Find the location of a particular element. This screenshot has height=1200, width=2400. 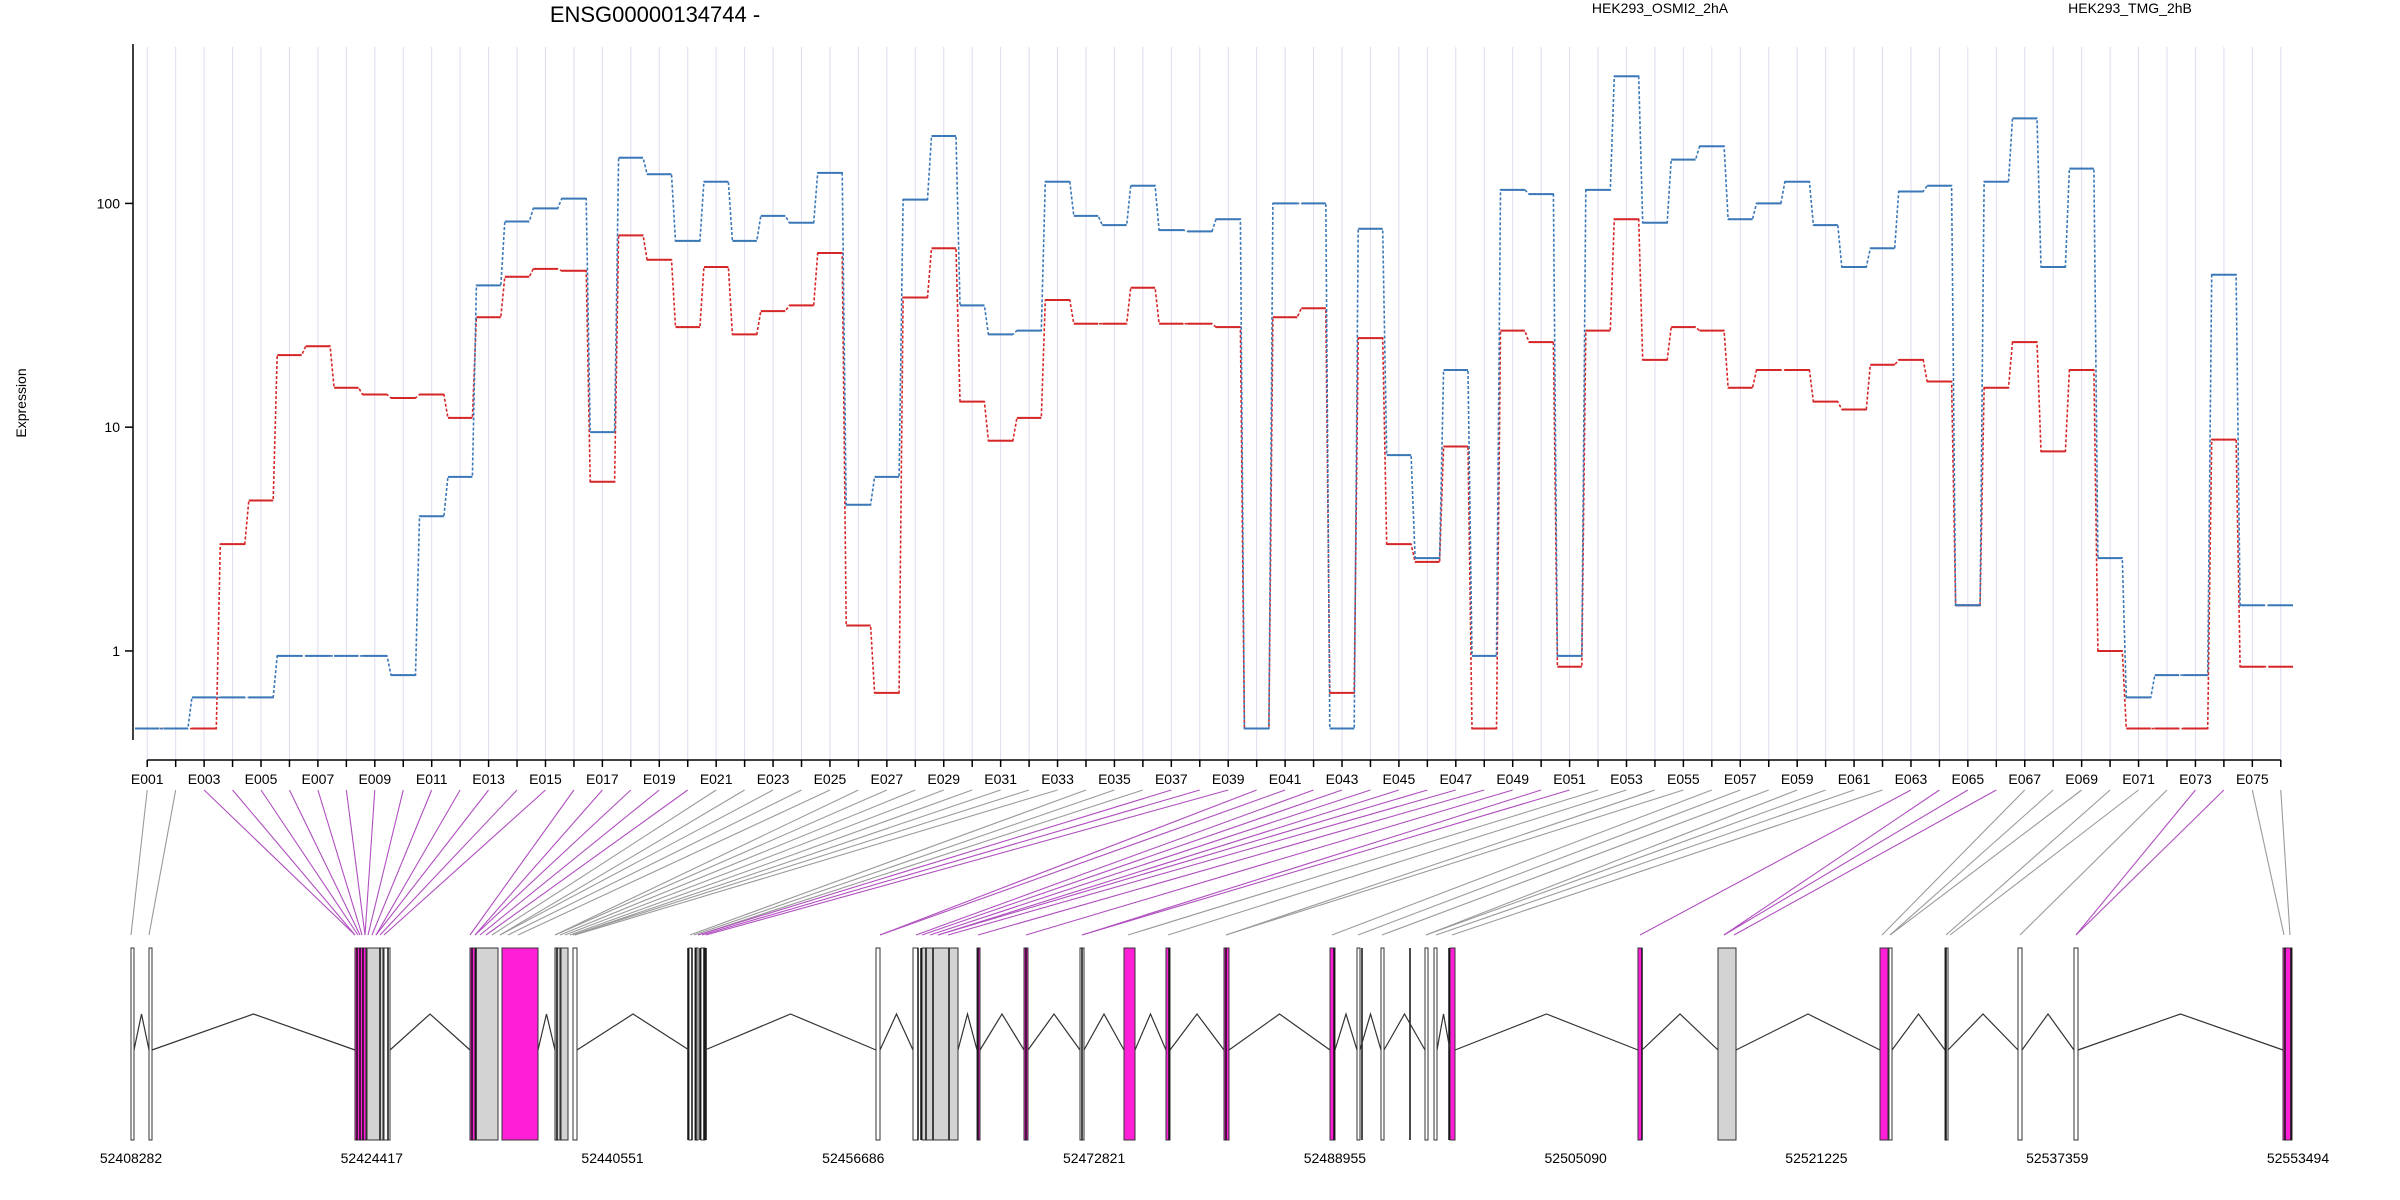

x-tick-label: E071 is located at coordinates (2138, 779).